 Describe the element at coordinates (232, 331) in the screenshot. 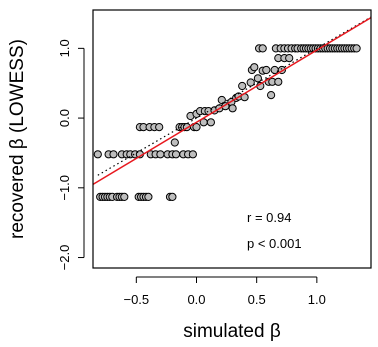

I see `x-axis-title: simulated β` at that location.